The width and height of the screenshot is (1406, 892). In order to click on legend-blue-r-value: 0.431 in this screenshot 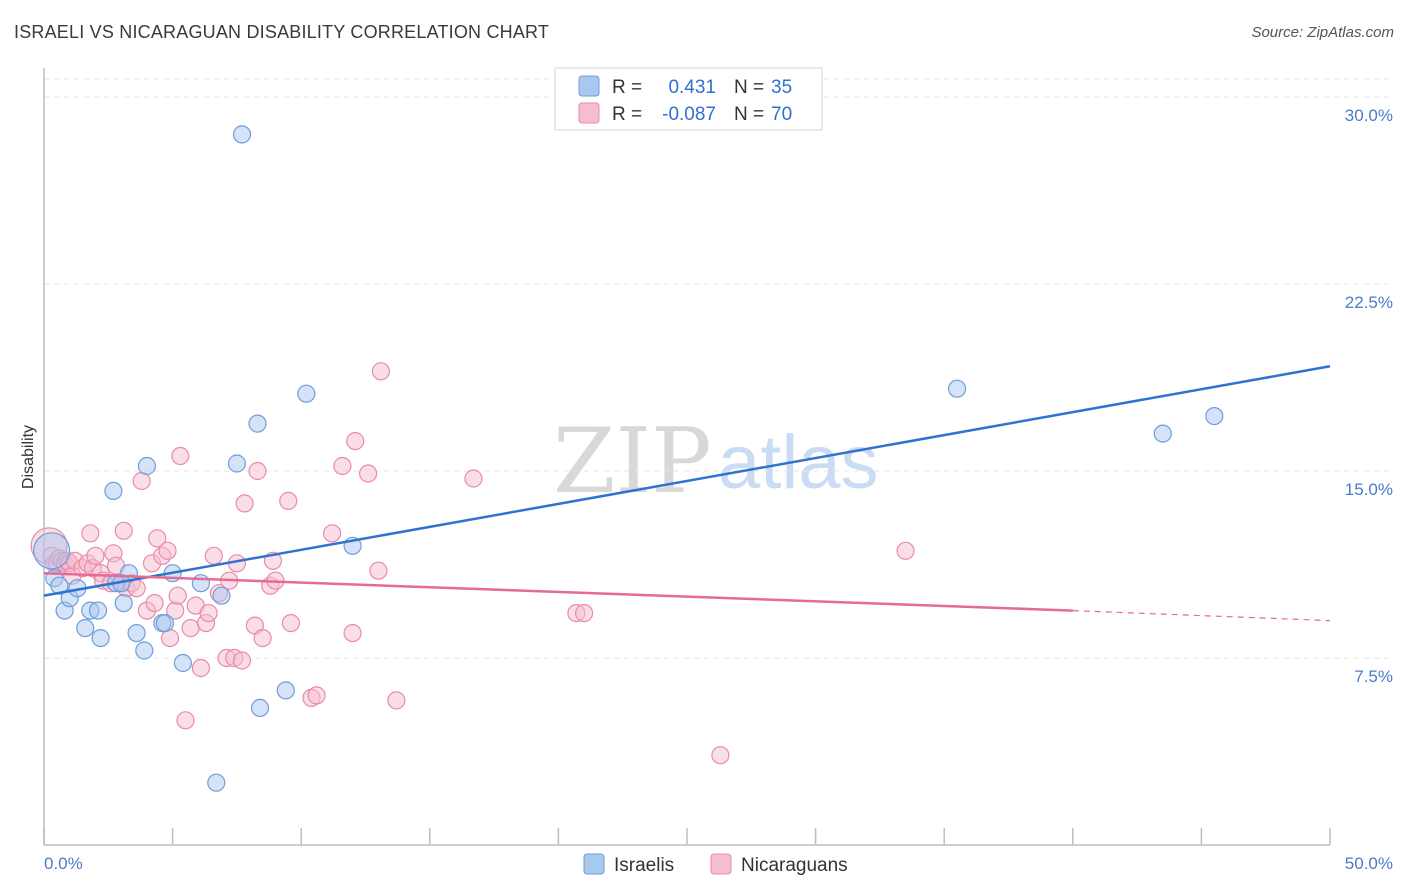, I will do `click(692, 87)`.